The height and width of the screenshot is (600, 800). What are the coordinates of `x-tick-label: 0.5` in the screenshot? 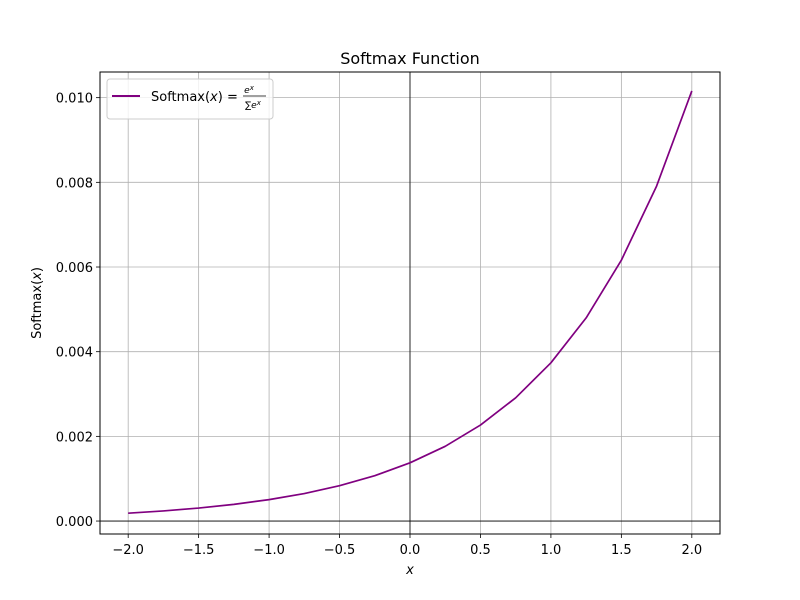 It's located at (480, 550).